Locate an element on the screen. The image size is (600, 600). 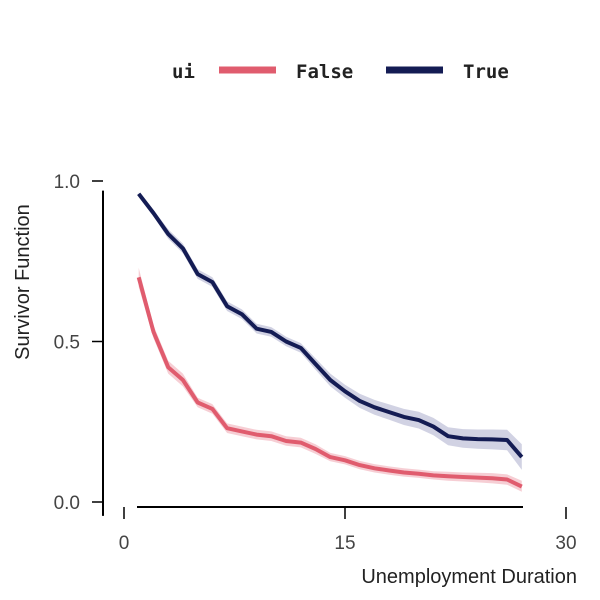
legend-title: ui is located at coordinates (183, 72).